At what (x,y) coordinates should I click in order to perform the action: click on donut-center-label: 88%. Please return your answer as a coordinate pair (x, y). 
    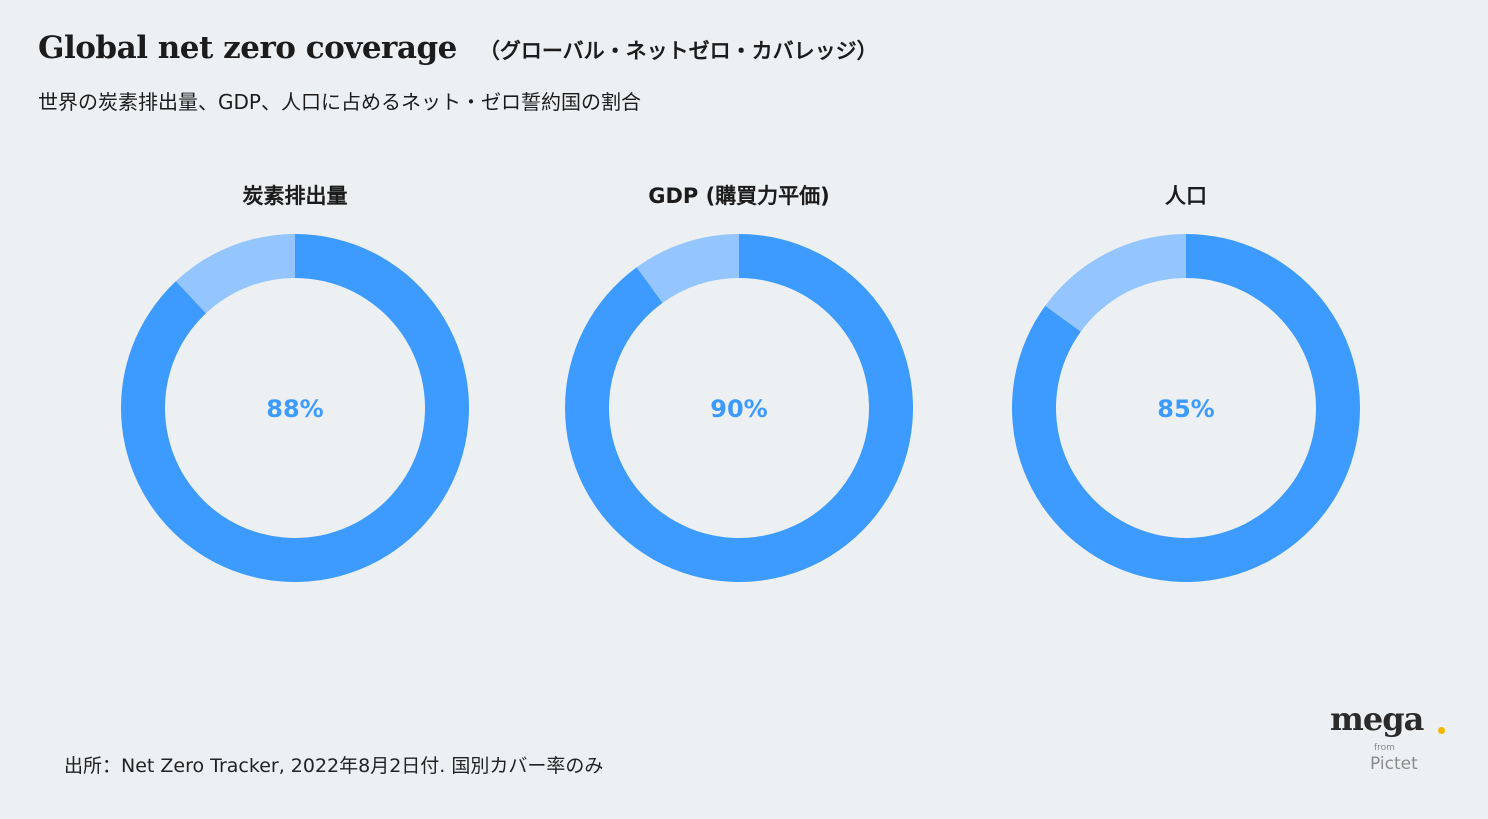
    Looking at the image, I should click on (294, 409).